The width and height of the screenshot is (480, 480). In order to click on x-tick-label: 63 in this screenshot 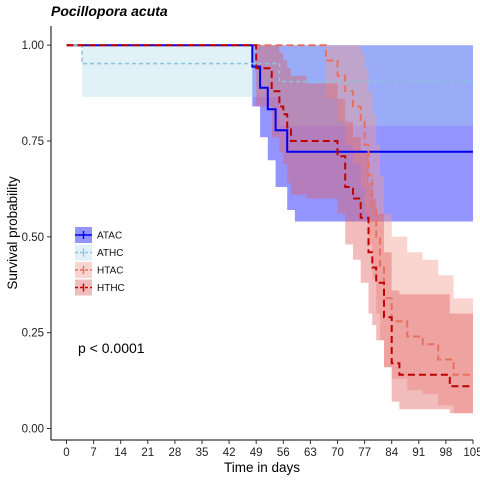, I will do `click(310, 453)`.